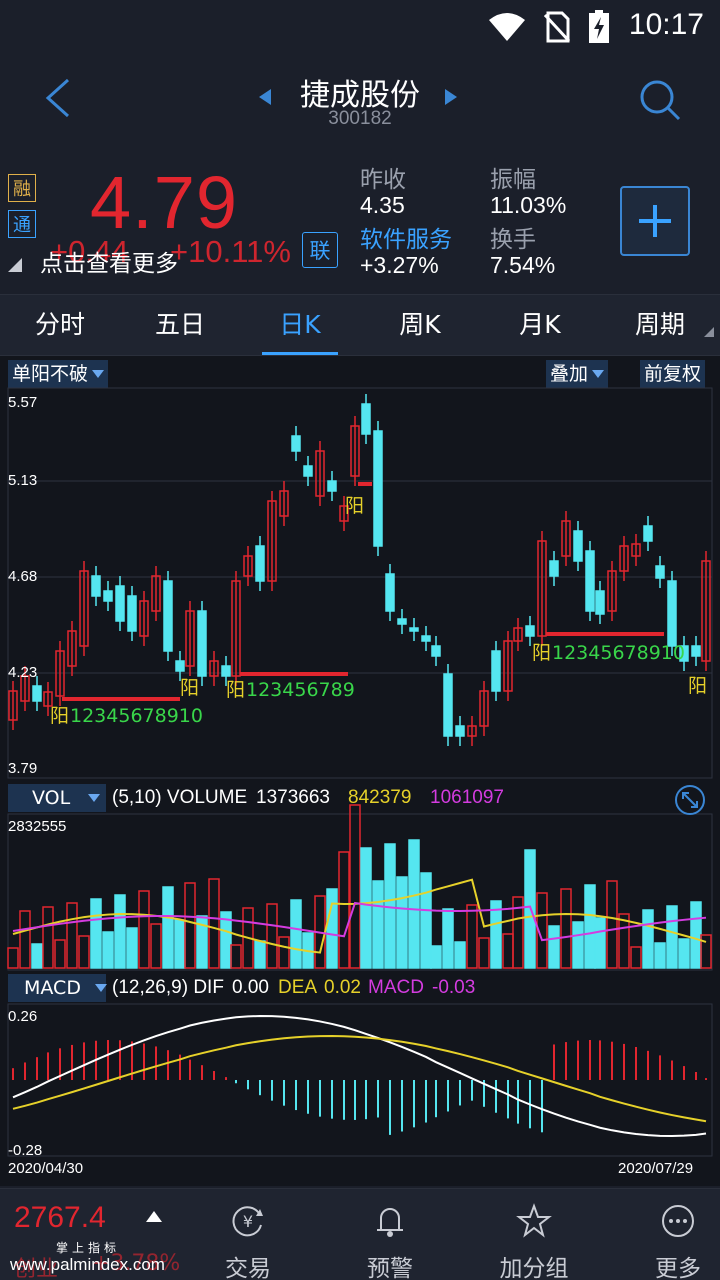  Describe the element at coordinates (660, 325) in the screenshot. I see `tab-period: 周期` at that location.